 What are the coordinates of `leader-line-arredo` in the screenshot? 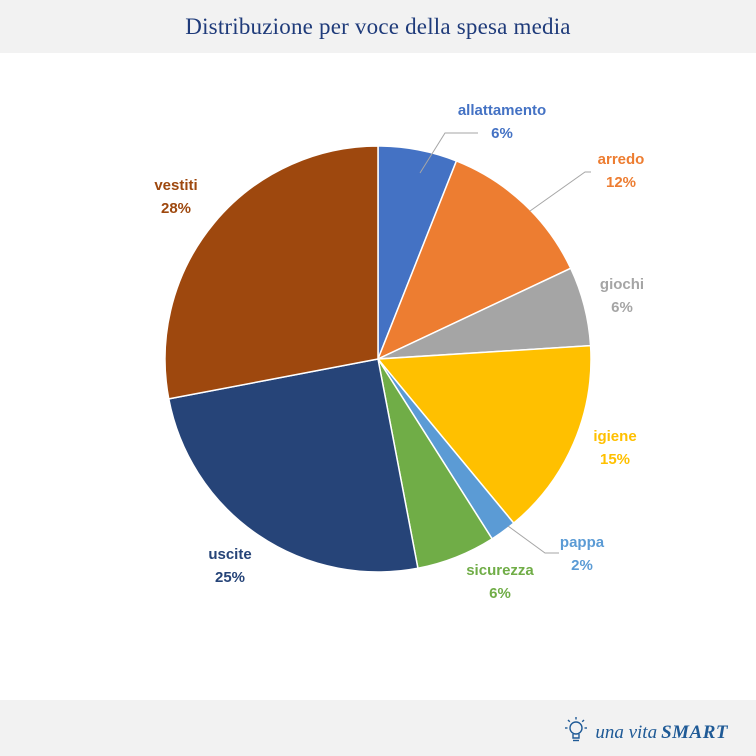 It's located at (560, 191).